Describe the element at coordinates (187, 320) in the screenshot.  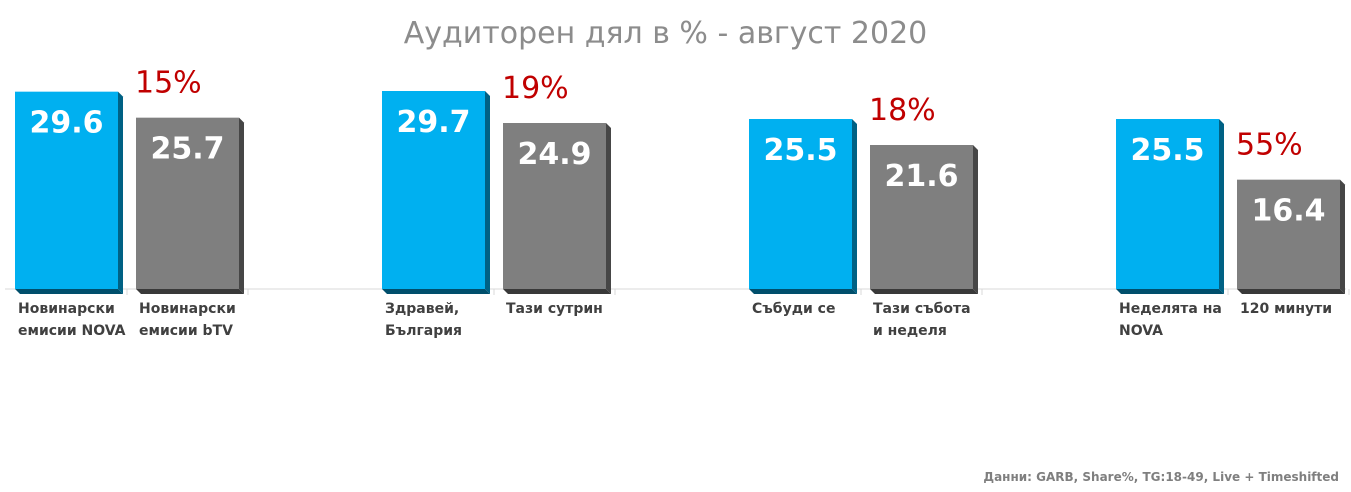
I see `category-label: Новинарски емисии bTV` at that location.